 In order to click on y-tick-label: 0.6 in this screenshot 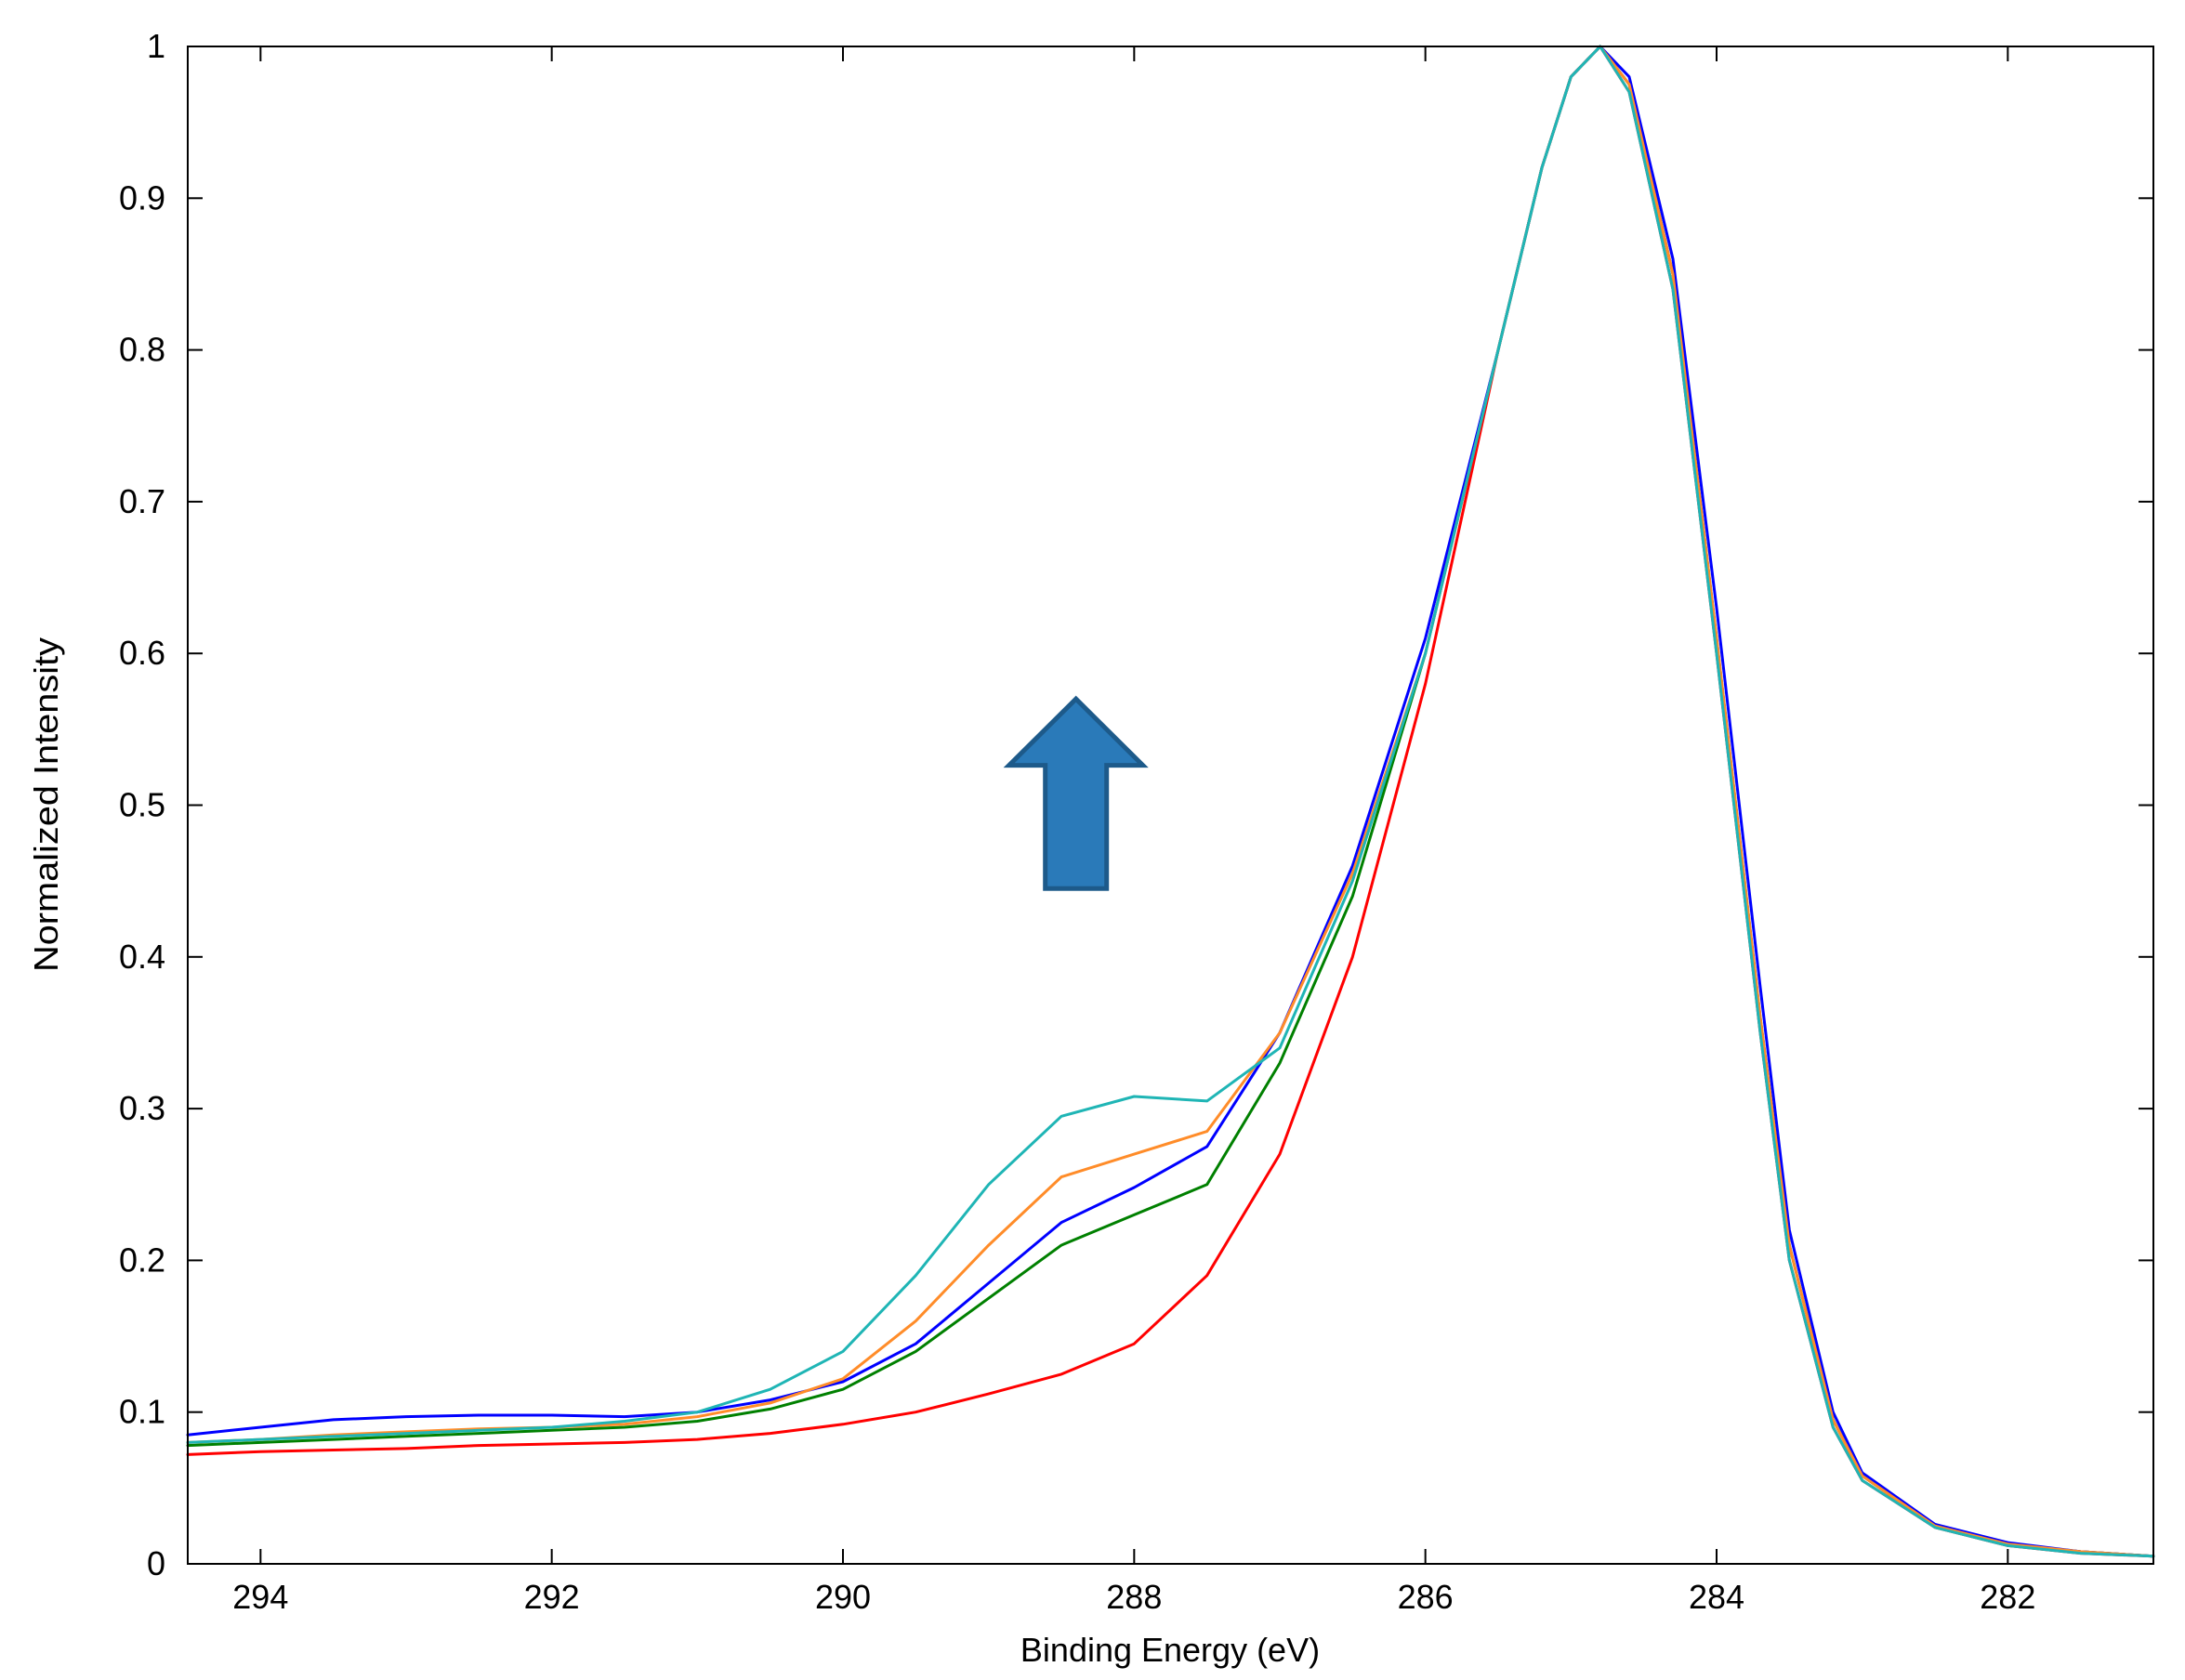, I will do `click(142, 653)`.